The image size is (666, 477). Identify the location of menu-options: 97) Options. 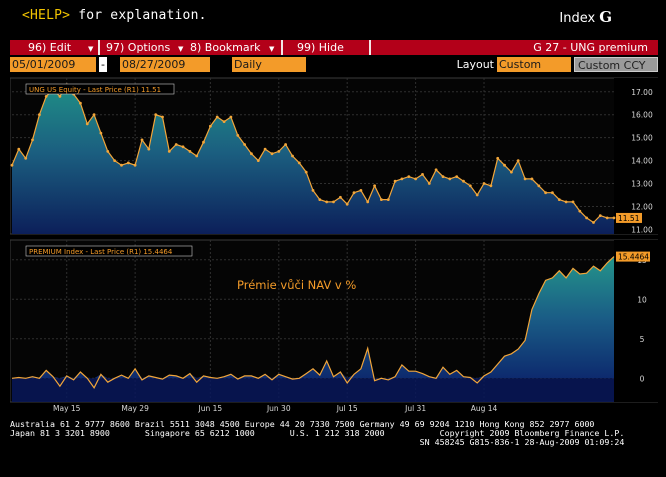
(138, 47).